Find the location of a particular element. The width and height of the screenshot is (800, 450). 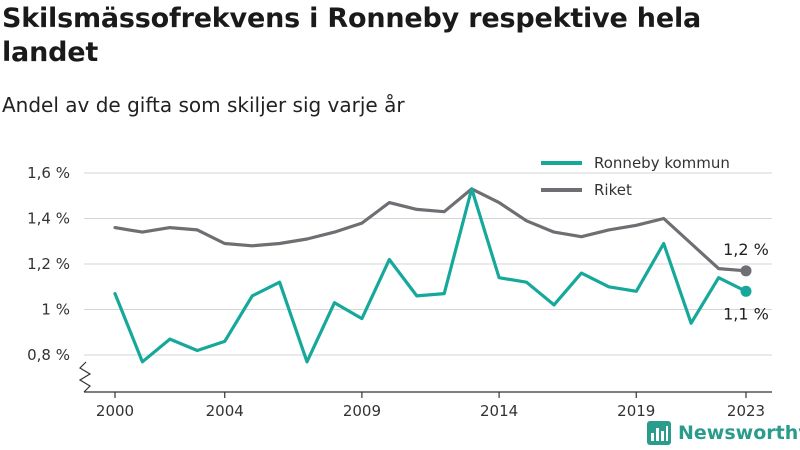

x-tick-label: 2023 is located at coordinates (746, 411).